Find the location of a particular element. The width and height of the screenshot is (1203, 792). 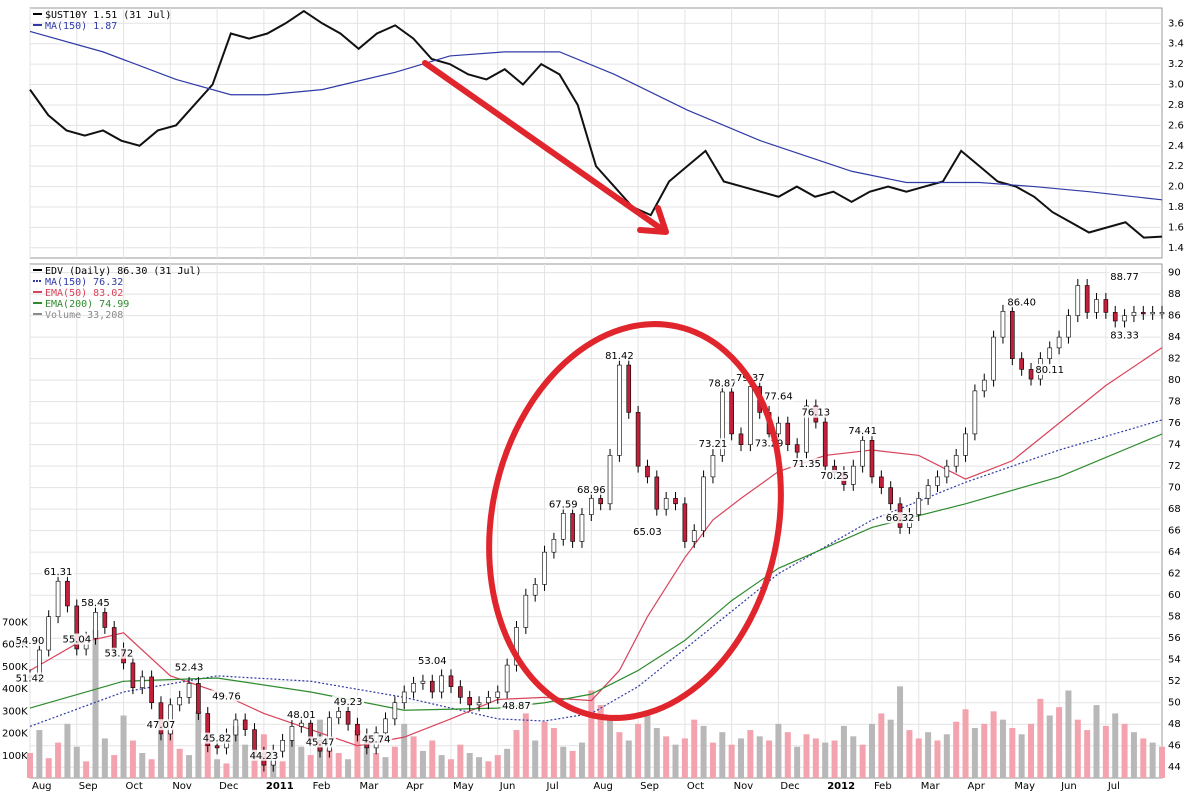

x-month-label: Apr is located at coordinates (415, 786).